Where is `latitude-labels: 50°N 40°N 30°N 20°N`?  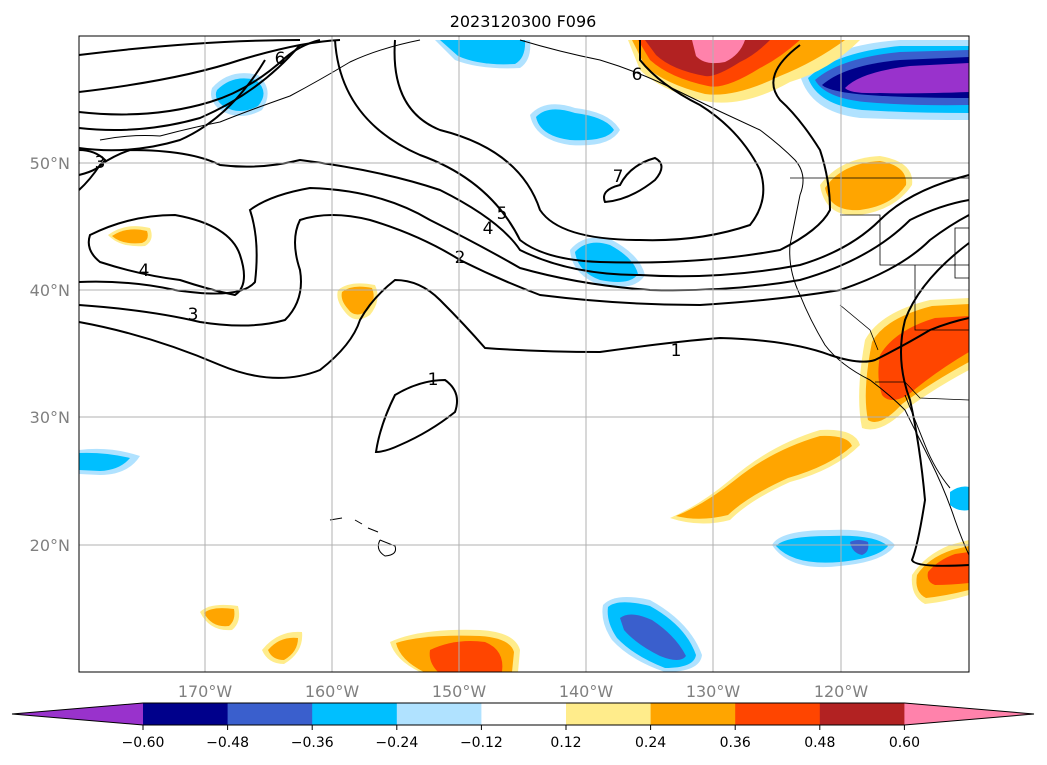
latitude-labels: 50°N 40°N 30°N 20°N is located at coordinates (50, 354).